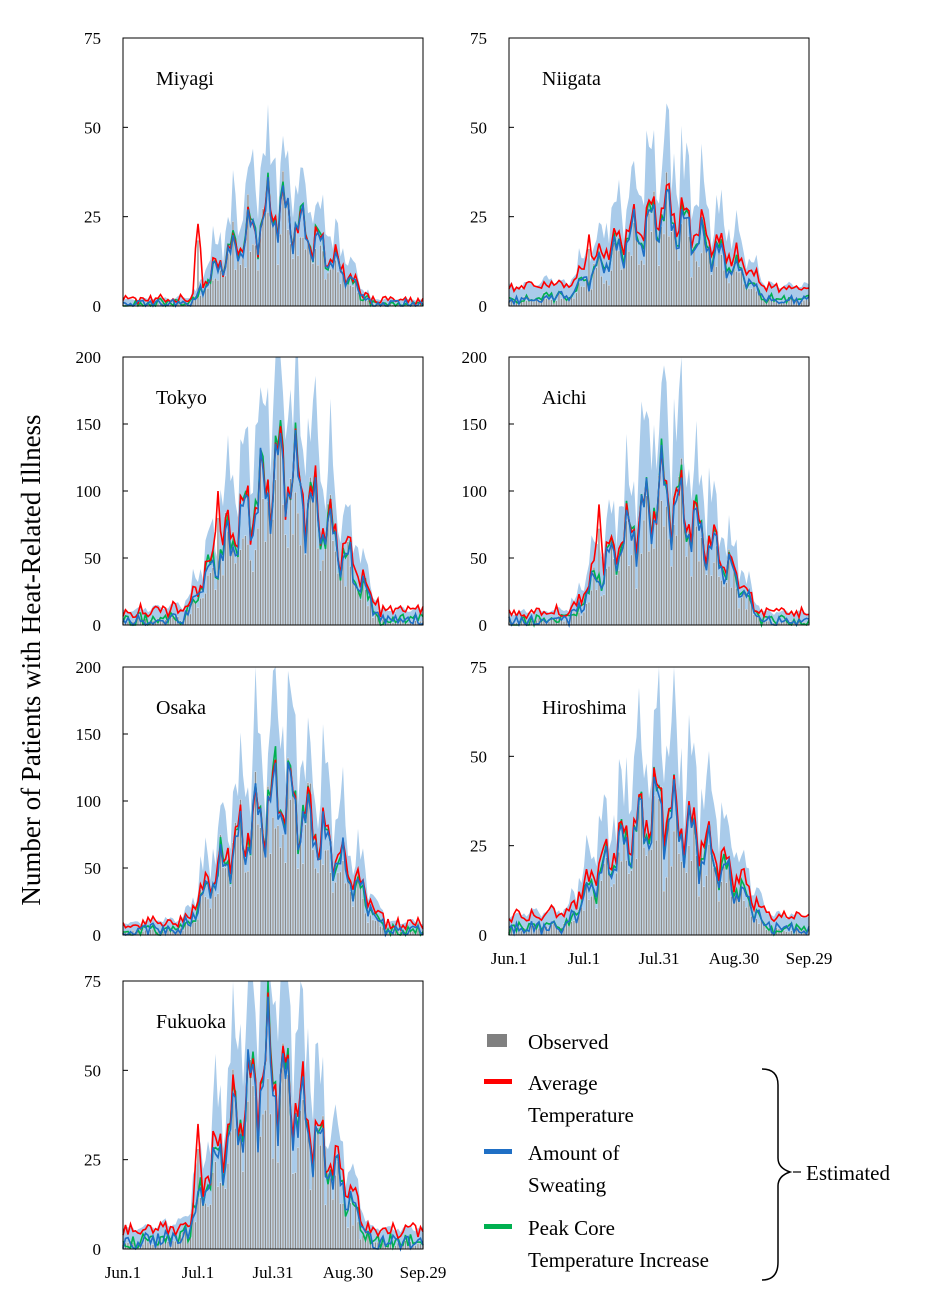 The image size is (935, 1297). I want to click on prediction-band, so click(273, 205).